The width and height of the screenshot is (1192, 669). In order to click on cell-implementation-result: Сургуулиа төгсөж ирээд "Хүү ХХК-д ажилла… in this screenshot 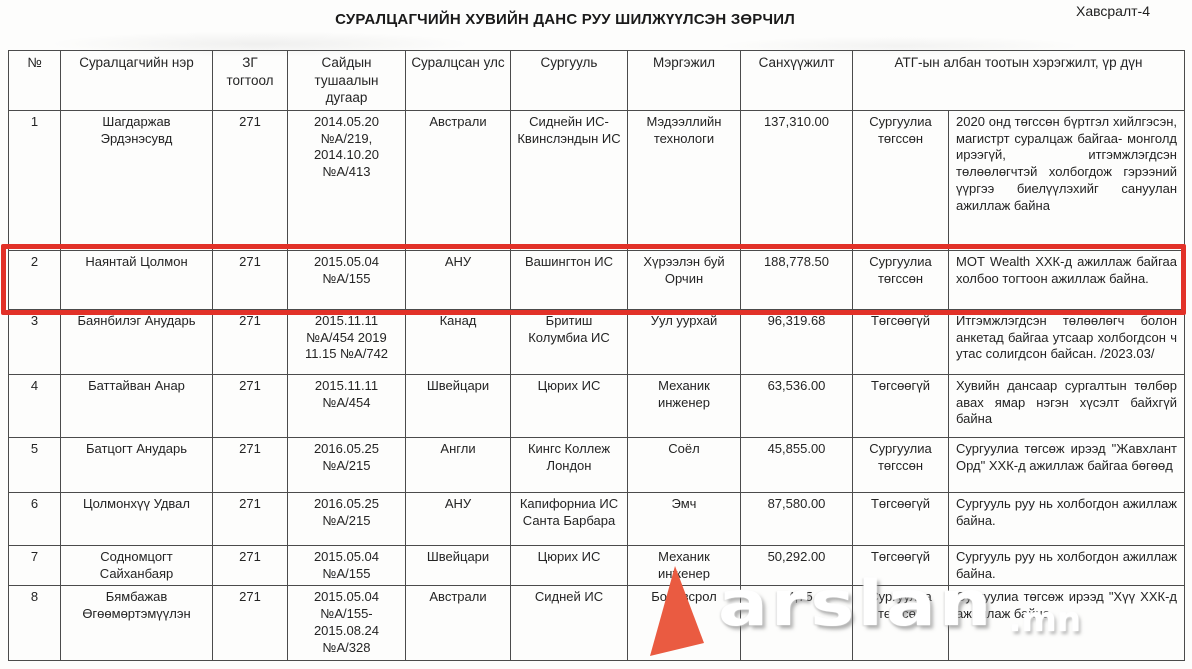, I will do `click(1066, 623)`.